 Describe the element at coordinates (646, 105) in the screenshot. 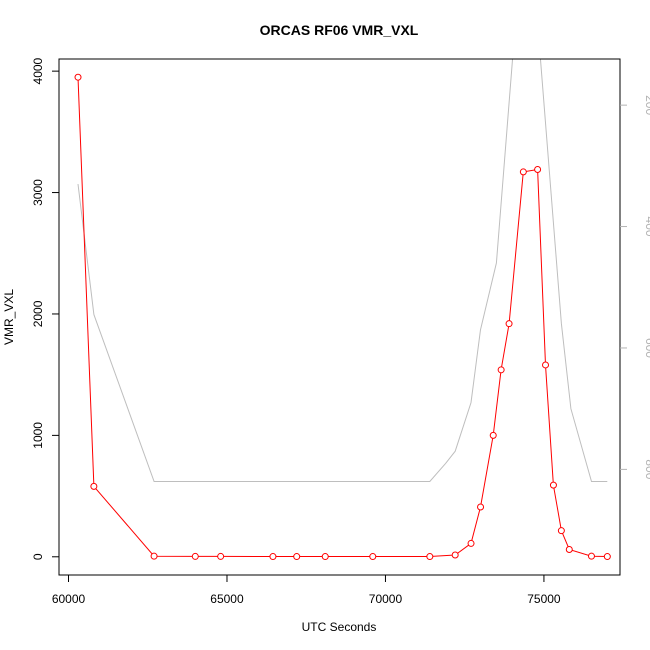

I see `secondary-y-tick-label: 200` at that location.